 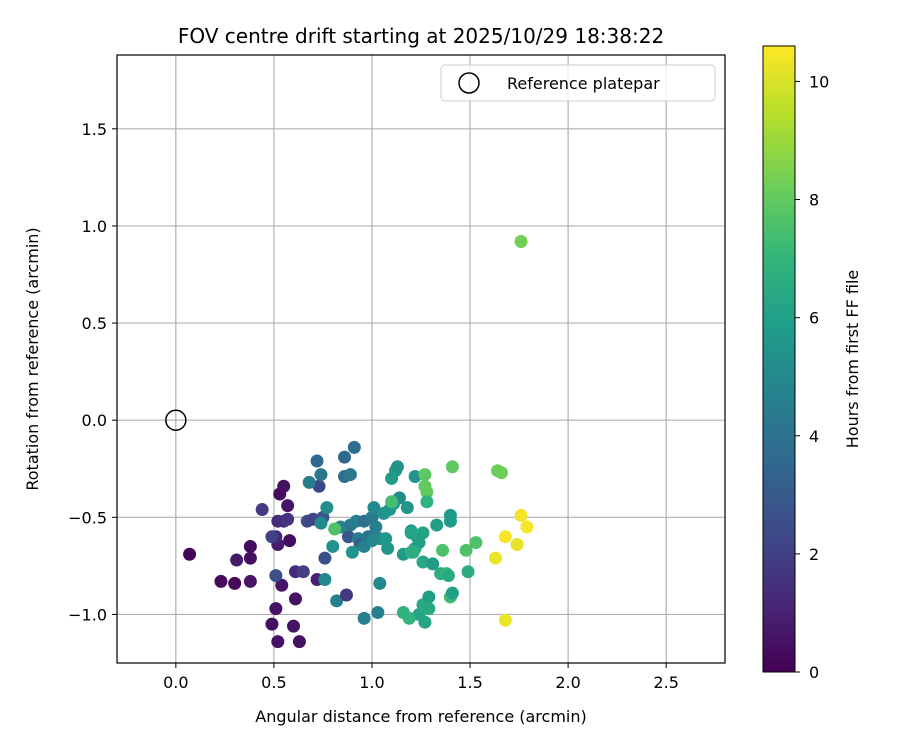 I want to click on x-tick-label: 0.5, so click(x=273, y=682).